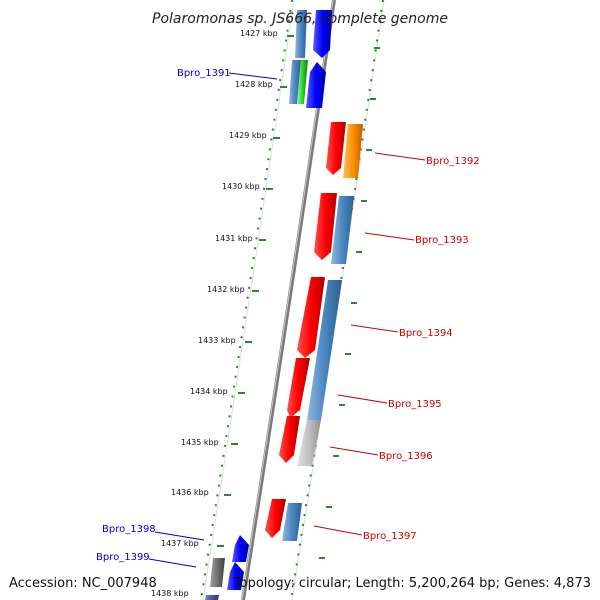 Image resolution: width=600 pixels, height=600 pixels. What do you see at coordinates (190, 492) in the screenshot?
I see `kbp-label: 1436 kbp` at bounding box center [190, 492].